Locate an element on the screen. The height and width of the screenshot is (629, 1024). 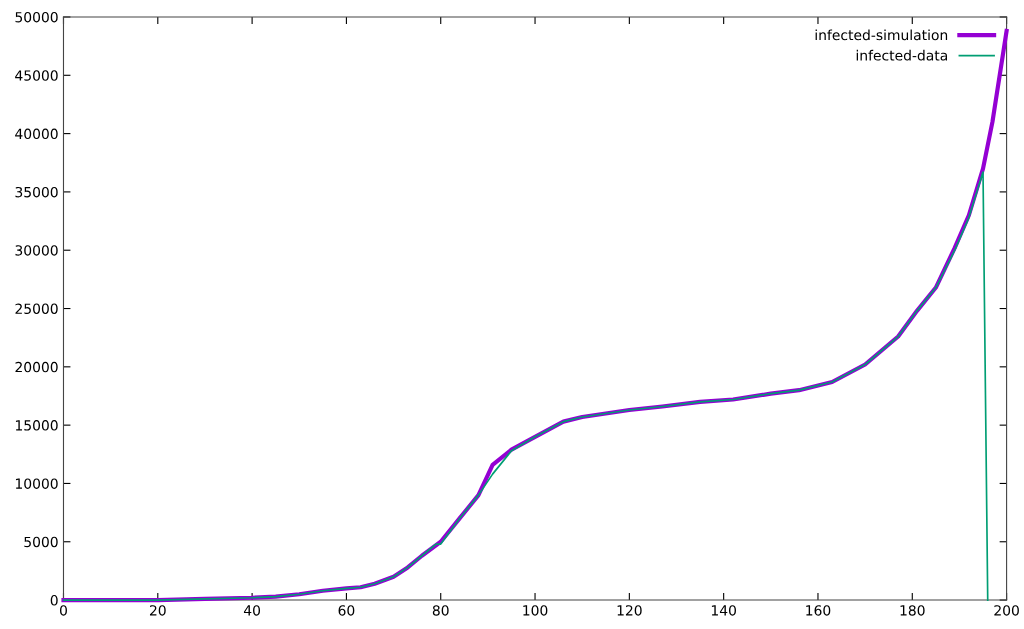
x-tick-label: 100 is located at coordinates (535, 610).